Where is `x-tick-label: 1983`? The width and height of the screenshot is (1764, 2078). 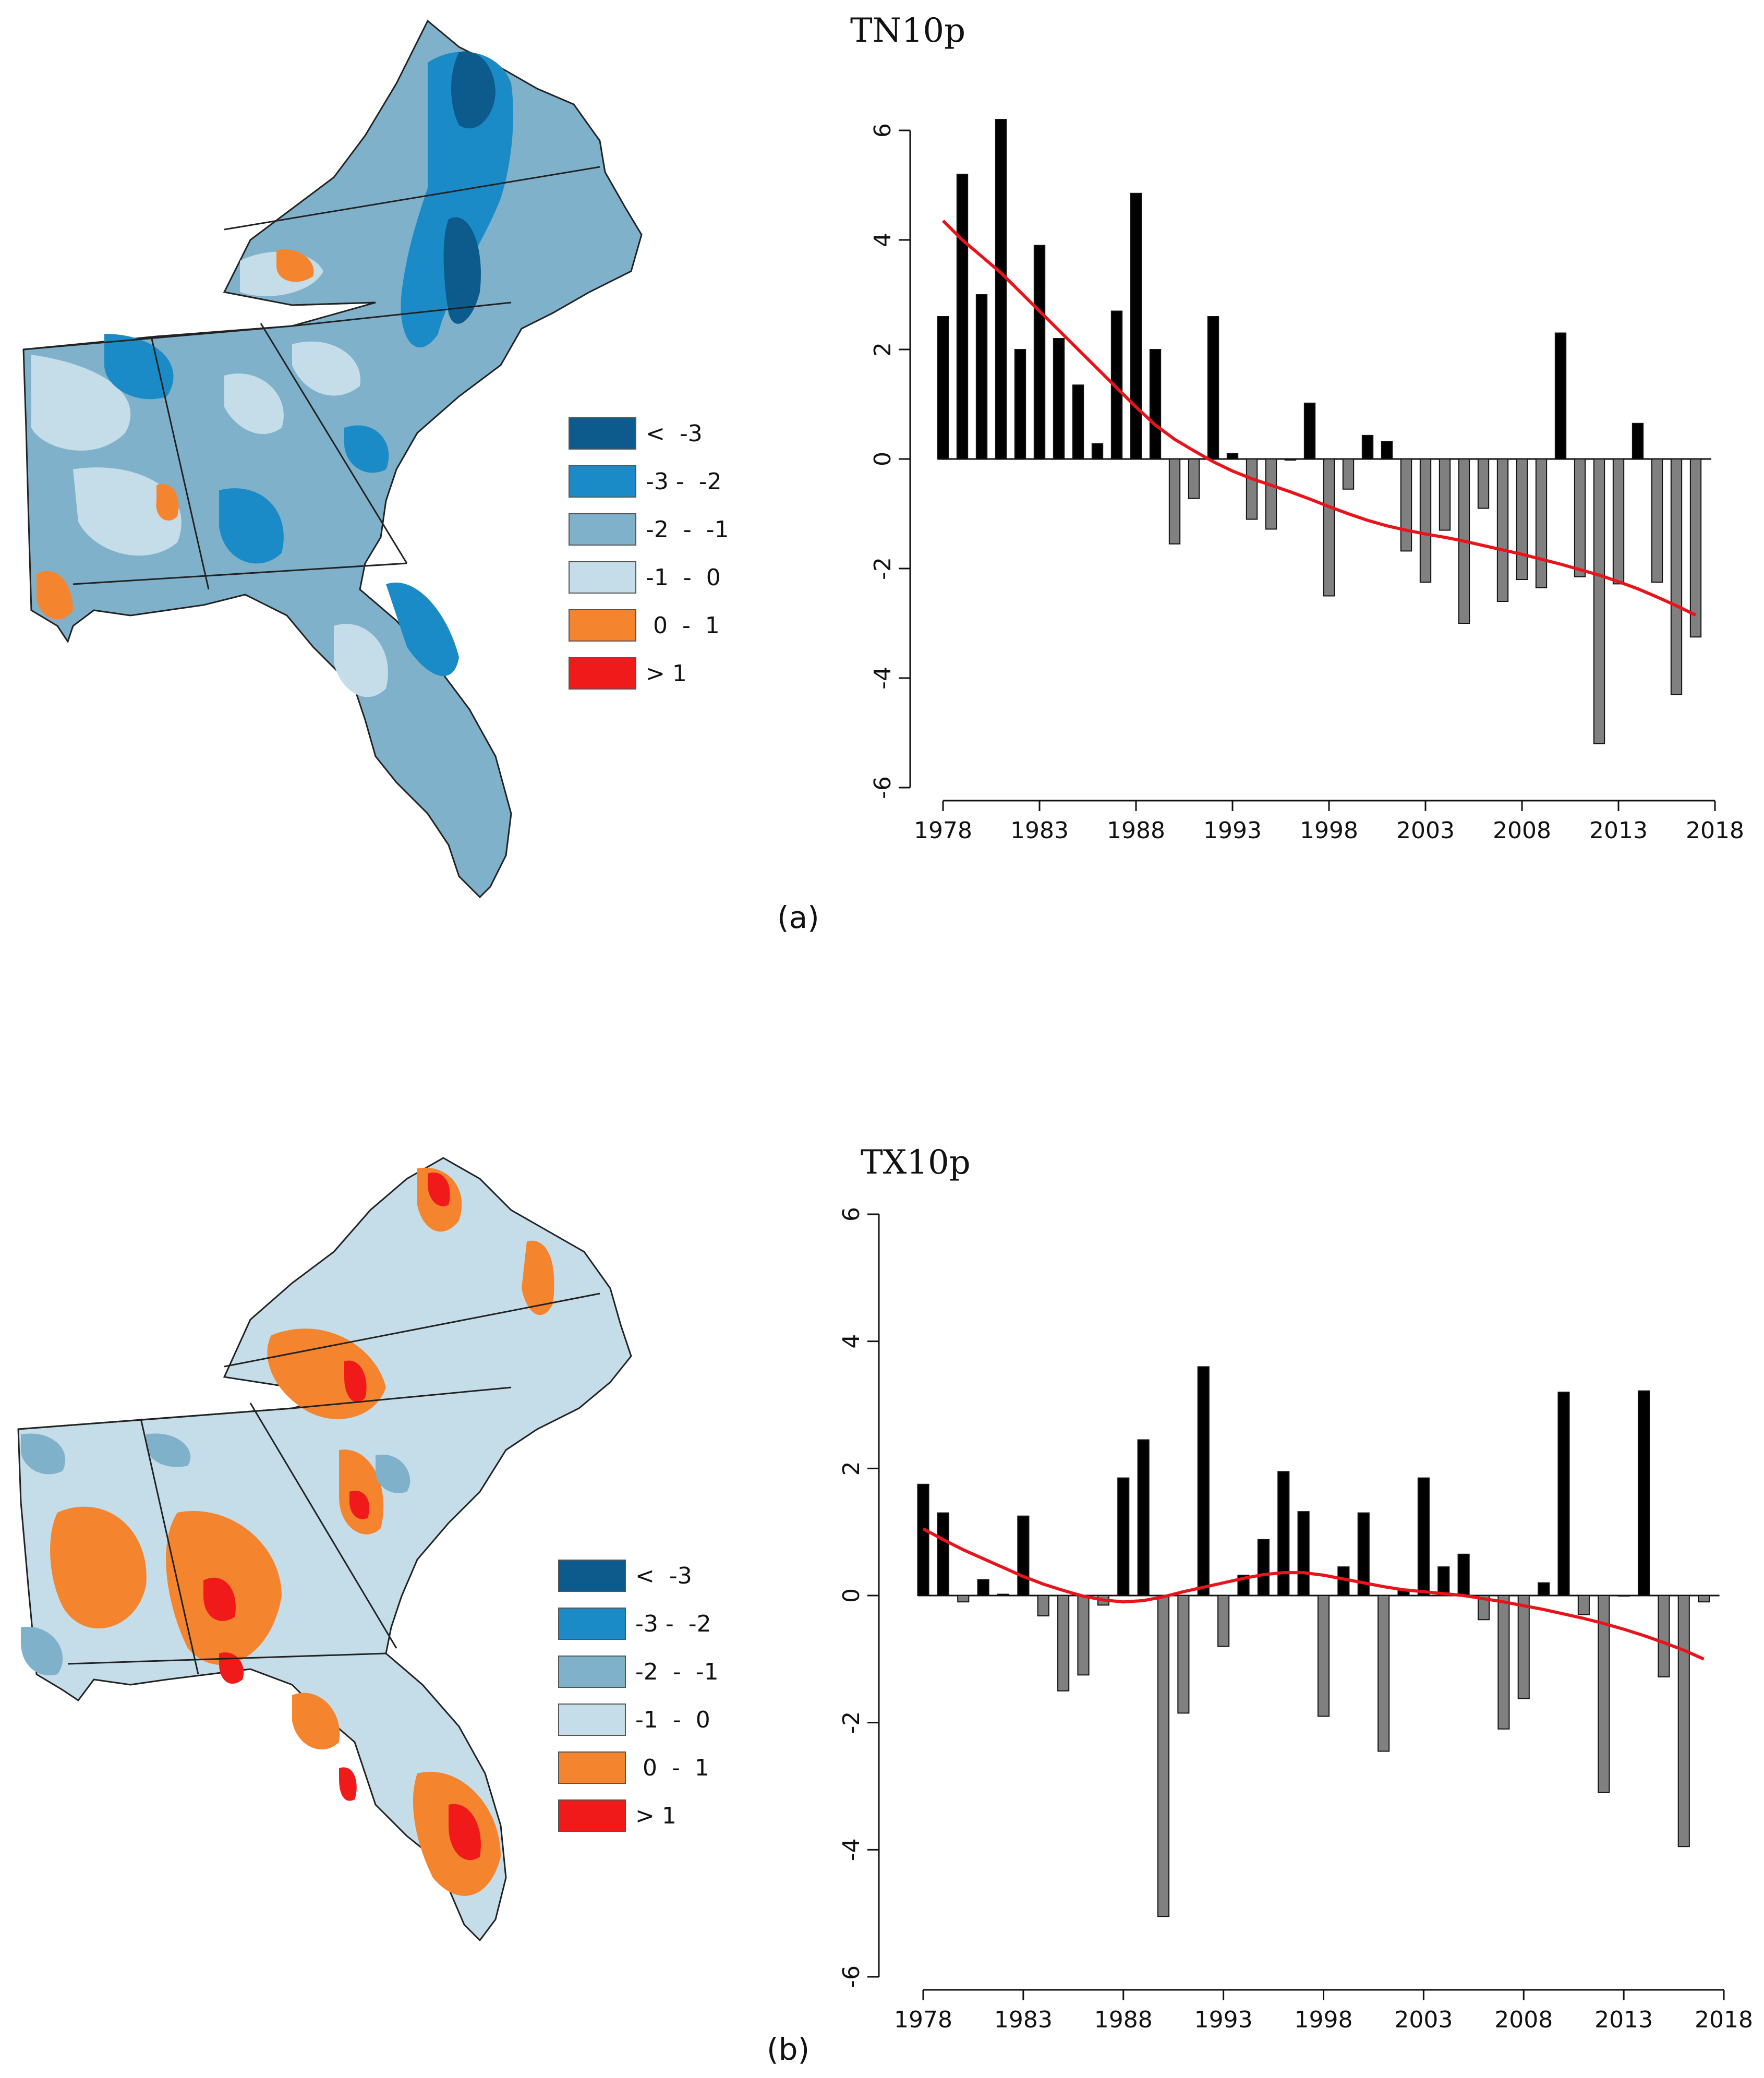 x-tick-label: 1983 is located at coordinates (1039, 831).